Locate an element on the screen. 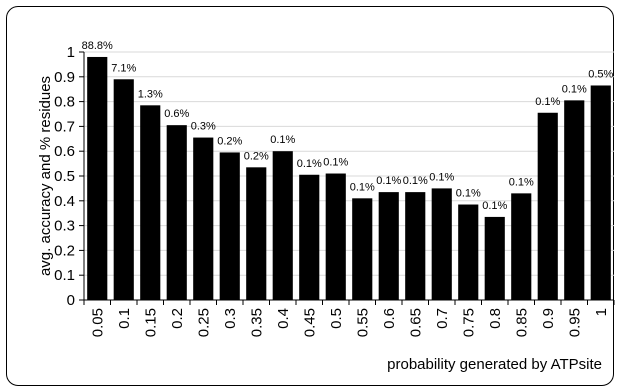 Image resolution: width=621 pixels, height=386 pixels. x-tick-label: 0.3 is located at coordinates (230, 318).